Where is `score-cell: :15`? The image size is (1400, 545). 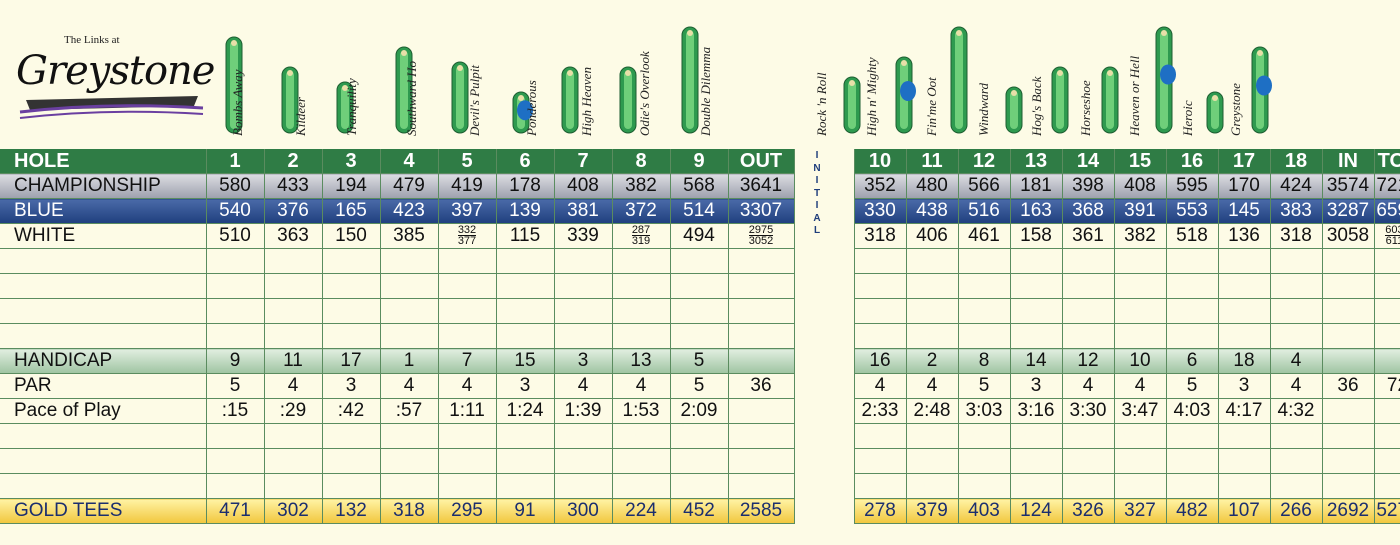
score-cell: :15 is located at coordinates (235, 411).